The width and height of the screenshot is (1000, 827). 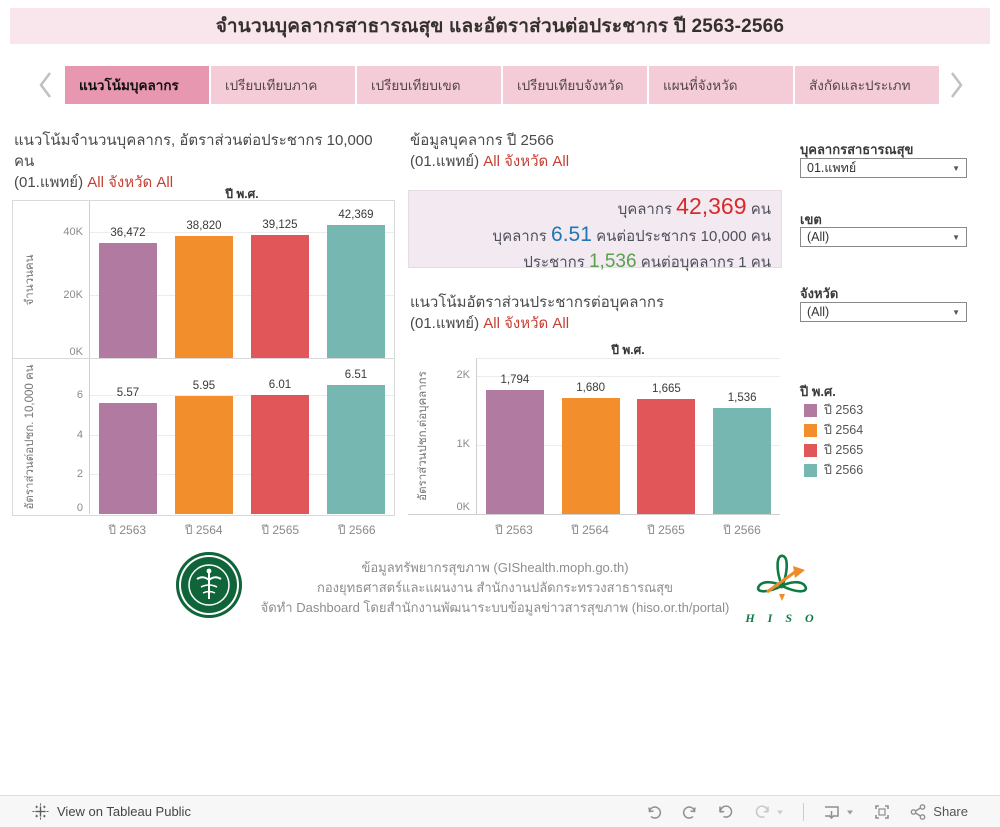 I want to click on bar-ratio-per-10000-population-ปี 2566, so click(x=356, y=449).